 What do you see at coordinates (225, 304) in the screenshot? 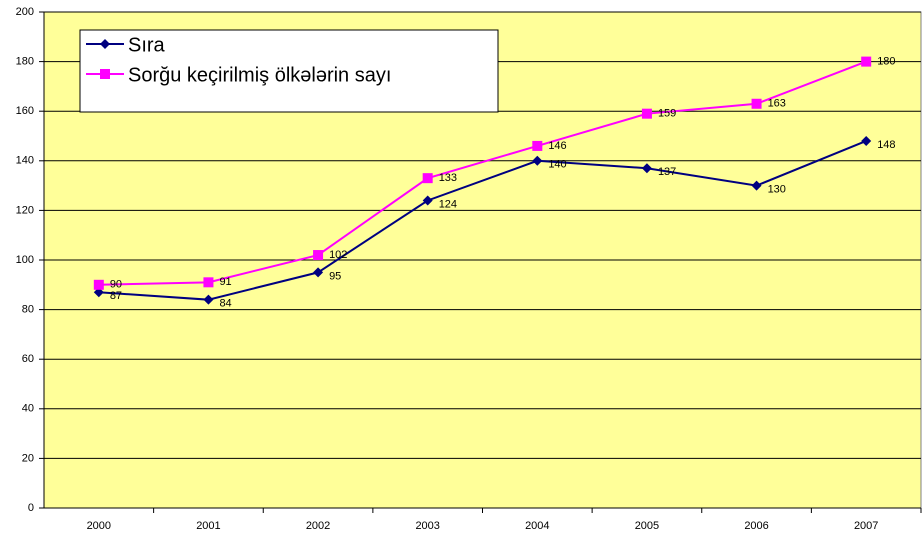
I see `data-label: 84` at bounding box center [225, 304].